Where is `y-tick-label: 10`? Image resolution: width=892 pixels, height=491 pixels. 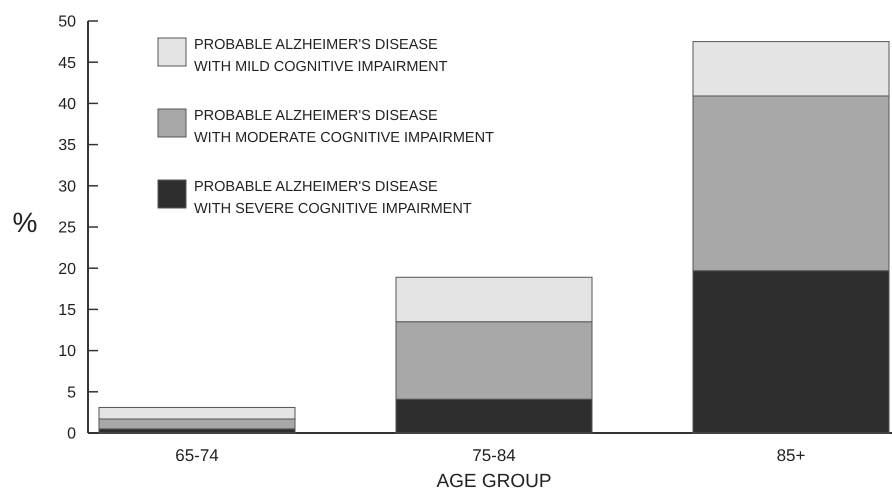 y-tick-label: 10 is located at coordinates (67, 351).